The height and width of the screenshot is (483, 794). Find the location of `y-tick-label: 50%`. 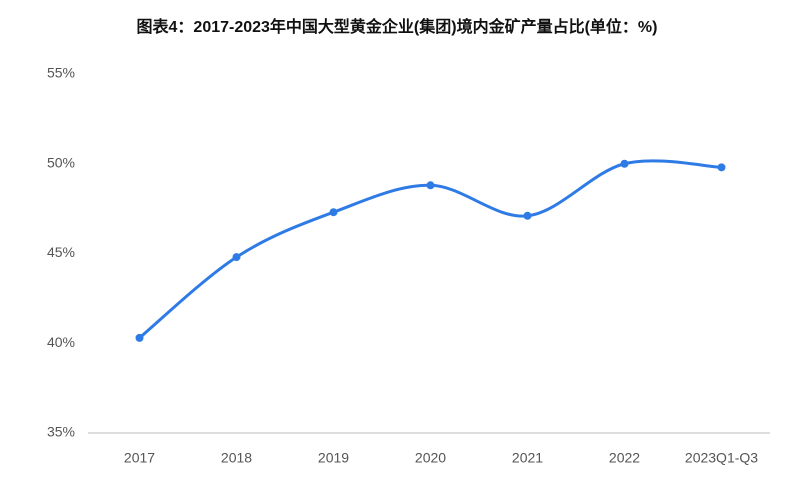

y-tick-label: 50% is located at coordinates (61, 162).